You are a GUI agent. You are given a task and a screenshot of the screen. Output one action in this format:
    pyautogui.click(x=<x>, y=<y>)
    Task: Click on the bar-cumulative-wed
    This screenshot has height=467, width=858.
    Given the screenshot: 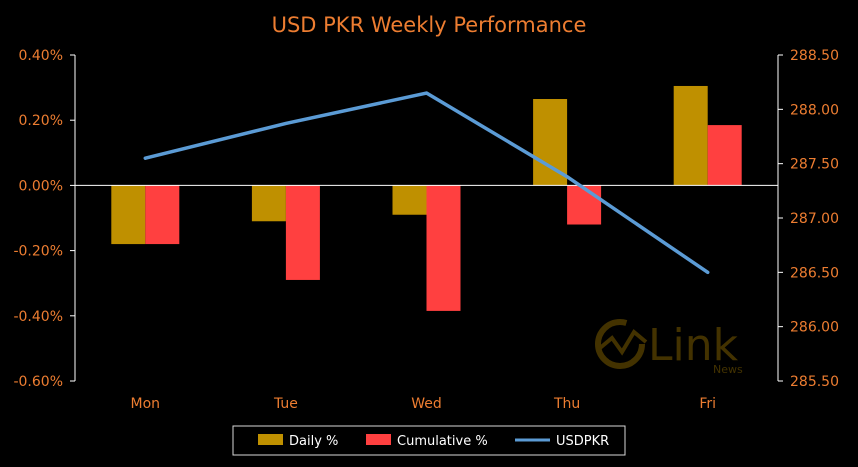 What is the action you would take?
    pyautogui.click(x=443, y=248)
    